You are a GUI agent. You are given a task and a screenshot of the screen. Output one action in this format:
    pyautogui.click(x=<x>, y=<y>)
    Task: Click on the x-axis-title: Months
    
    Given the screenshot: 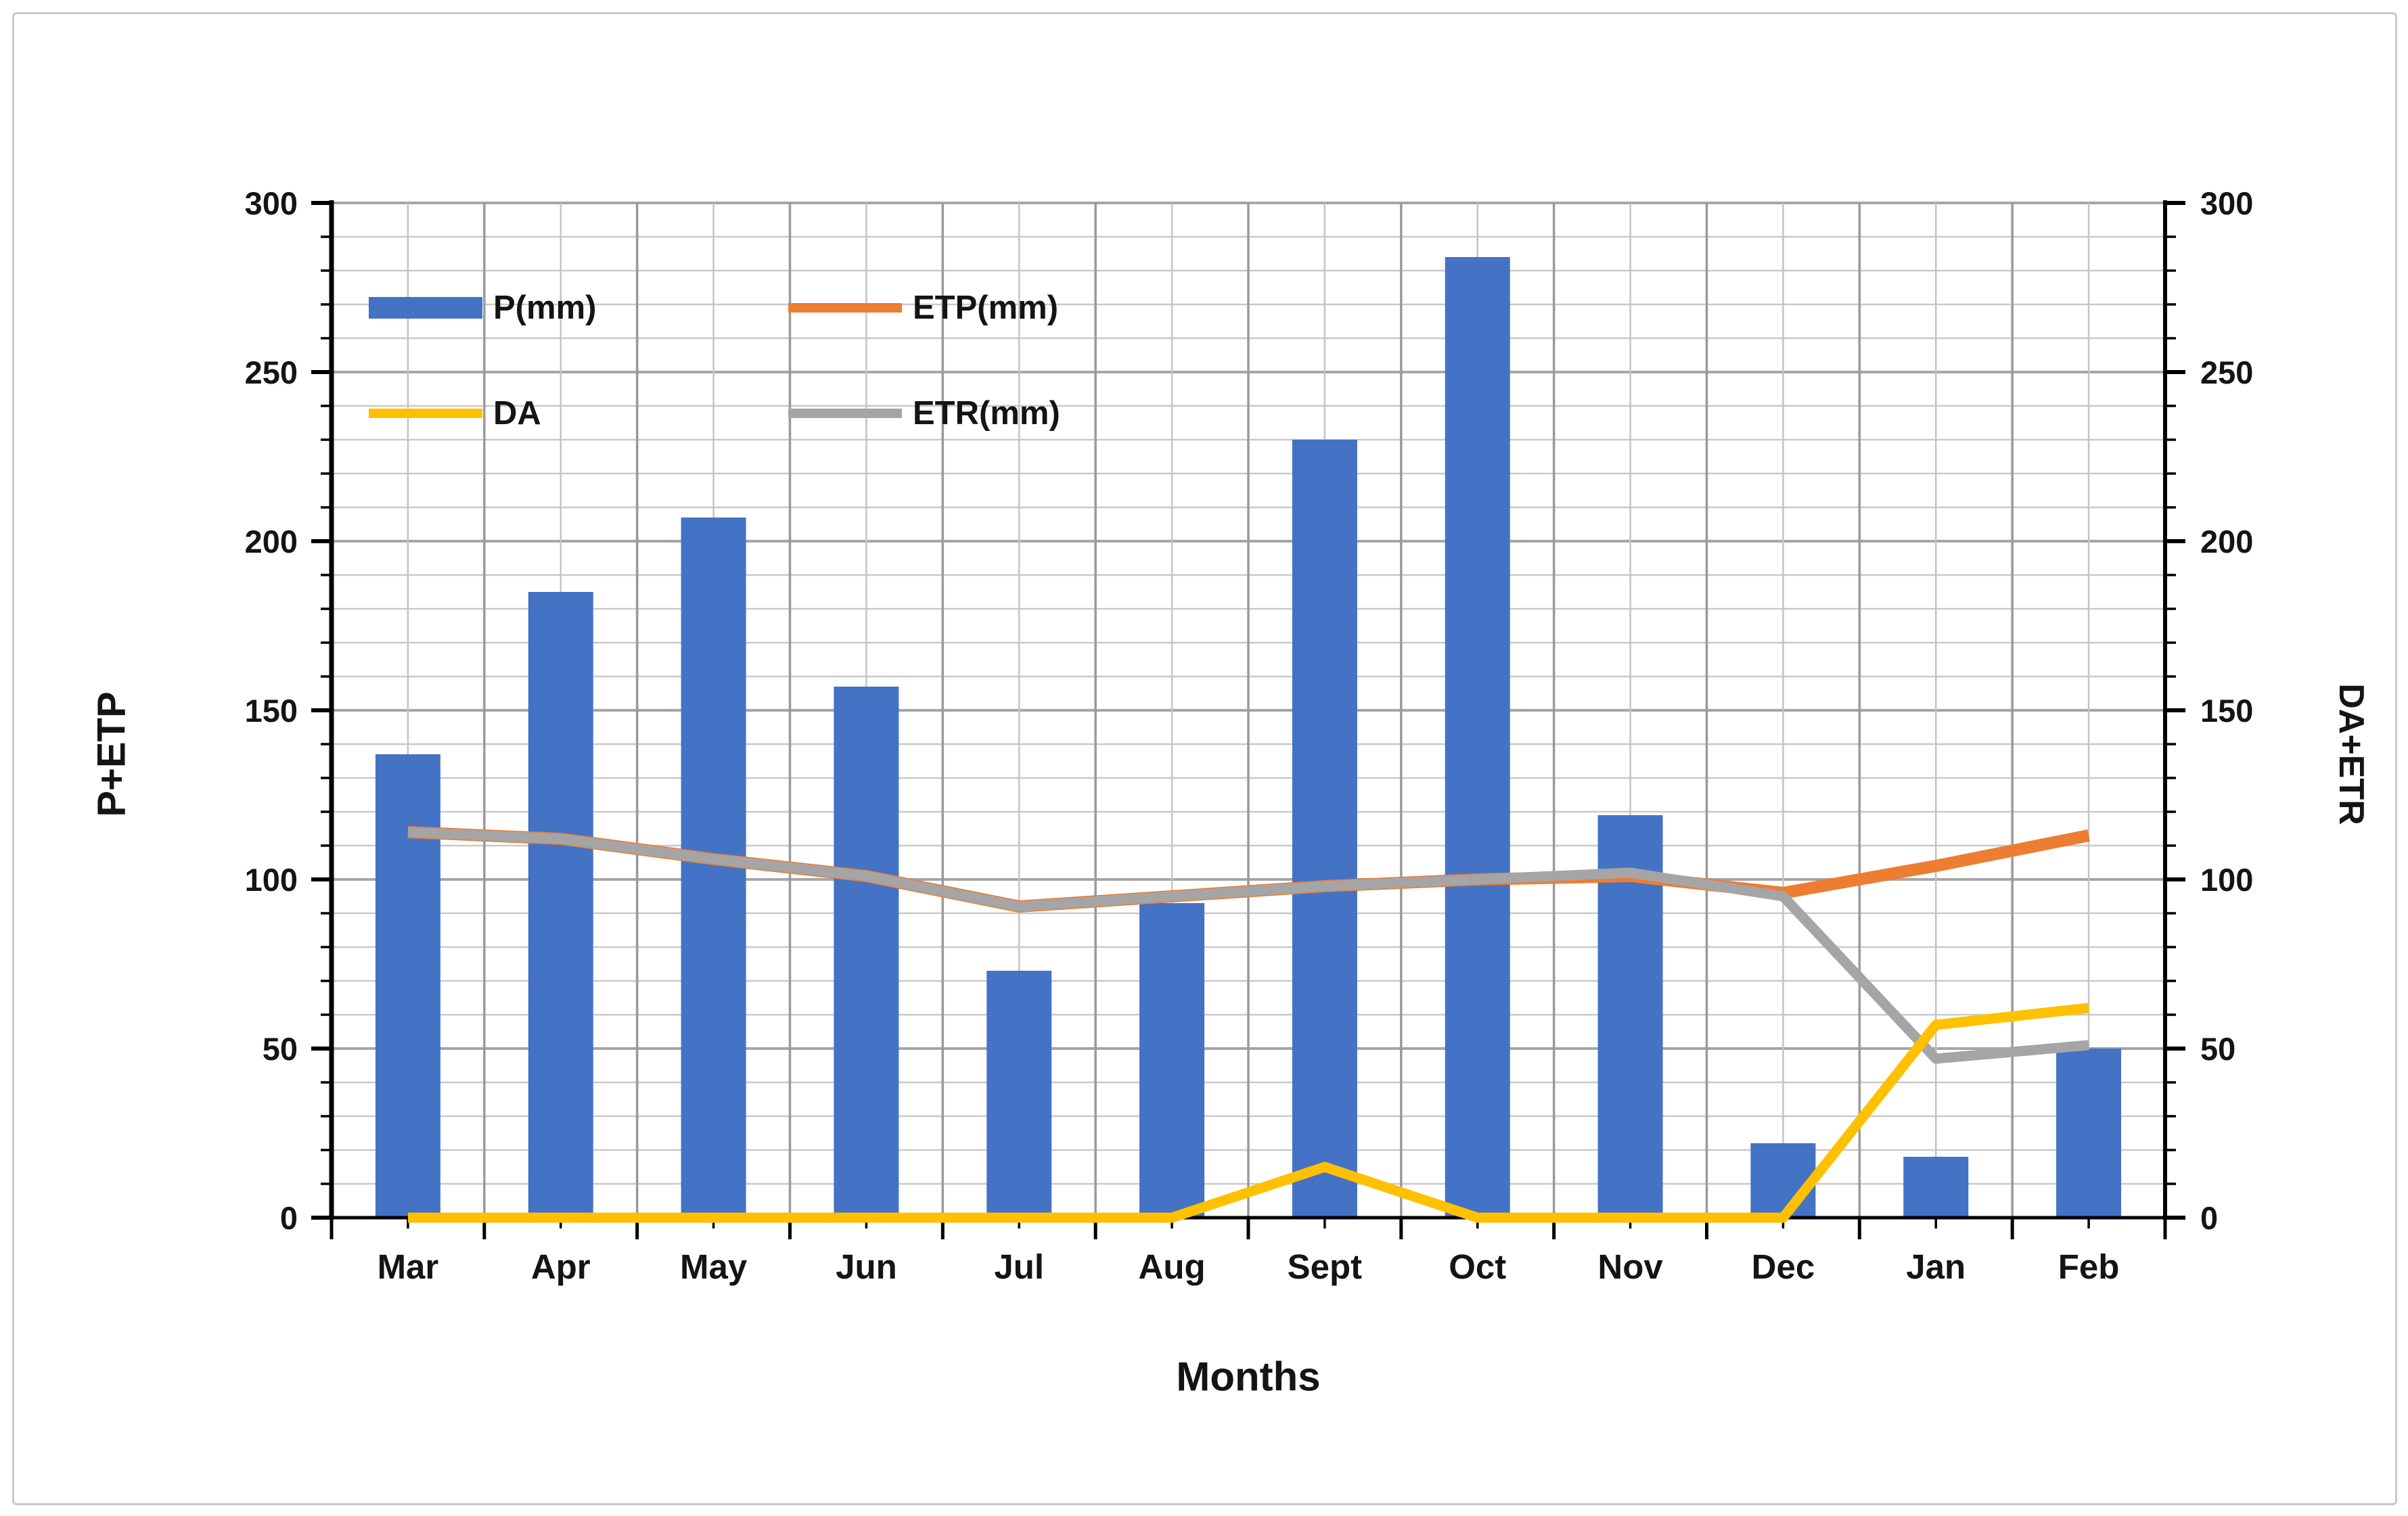 What is the action you would take?
    pyautogui.click(x=1248, y=1377)
    